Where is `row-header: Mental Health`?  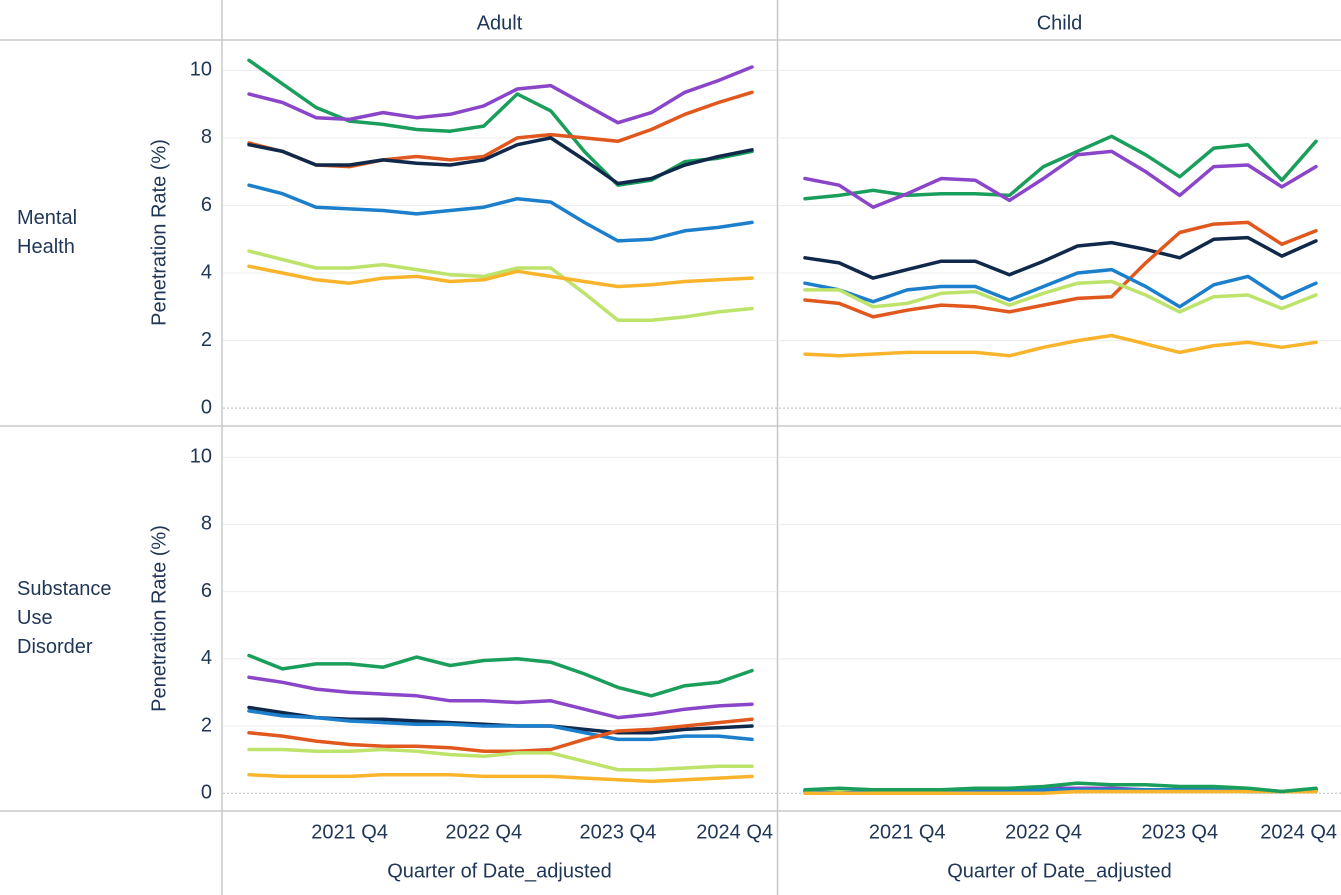 row-header: Mental Health is located at coordinates (47, 232).